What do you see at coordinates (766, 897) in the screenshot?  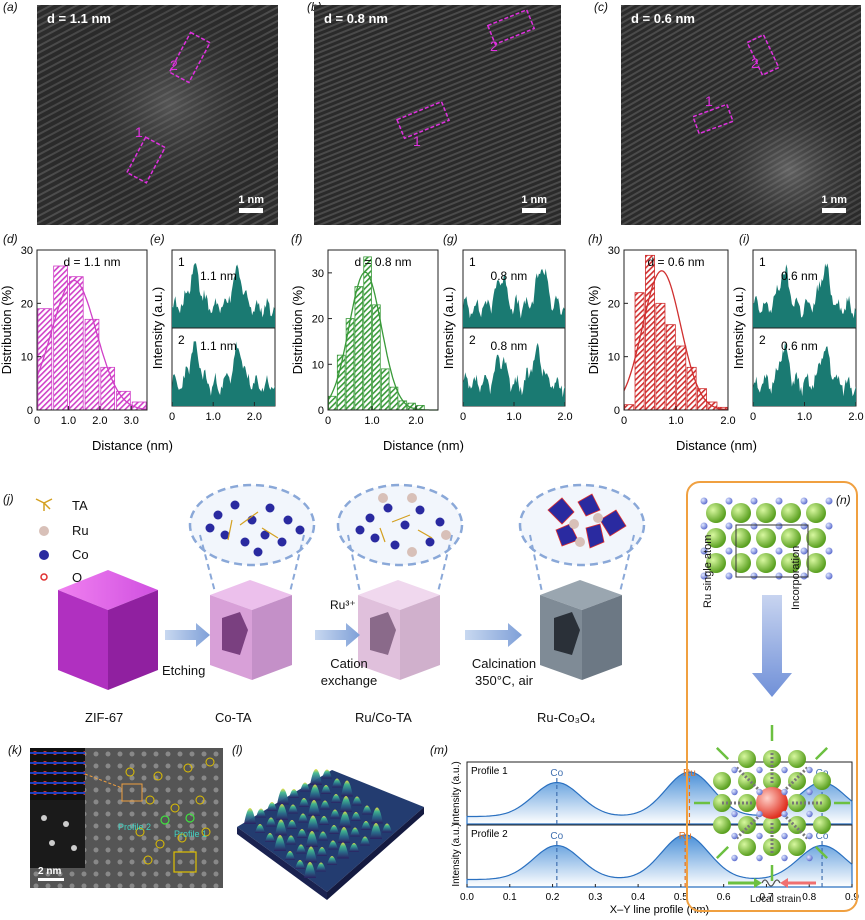 I see `x-tick-label: 0.7` at bounding box center [766, 897].